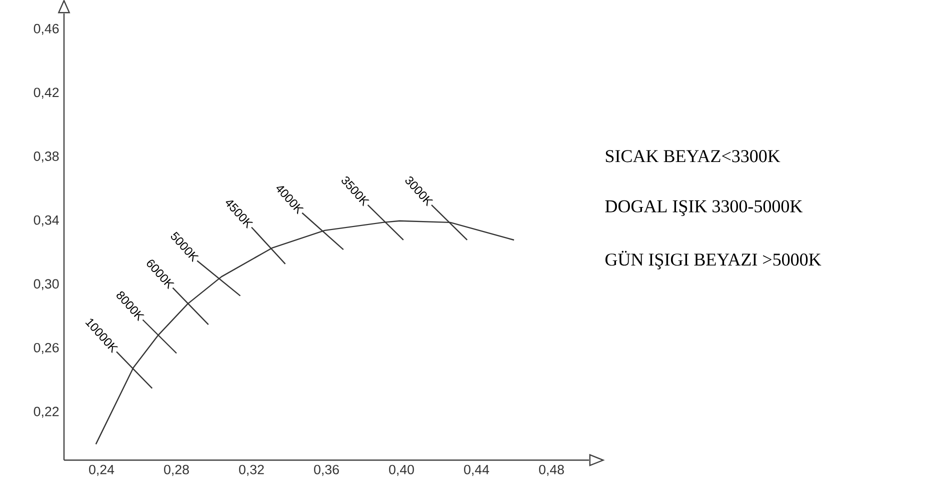 This screenshot has height=493, width=930. Describe the element at coordinates (693, 156) in the screenshot. I see `text: SICAK BEYAZ<3300K` at that location.